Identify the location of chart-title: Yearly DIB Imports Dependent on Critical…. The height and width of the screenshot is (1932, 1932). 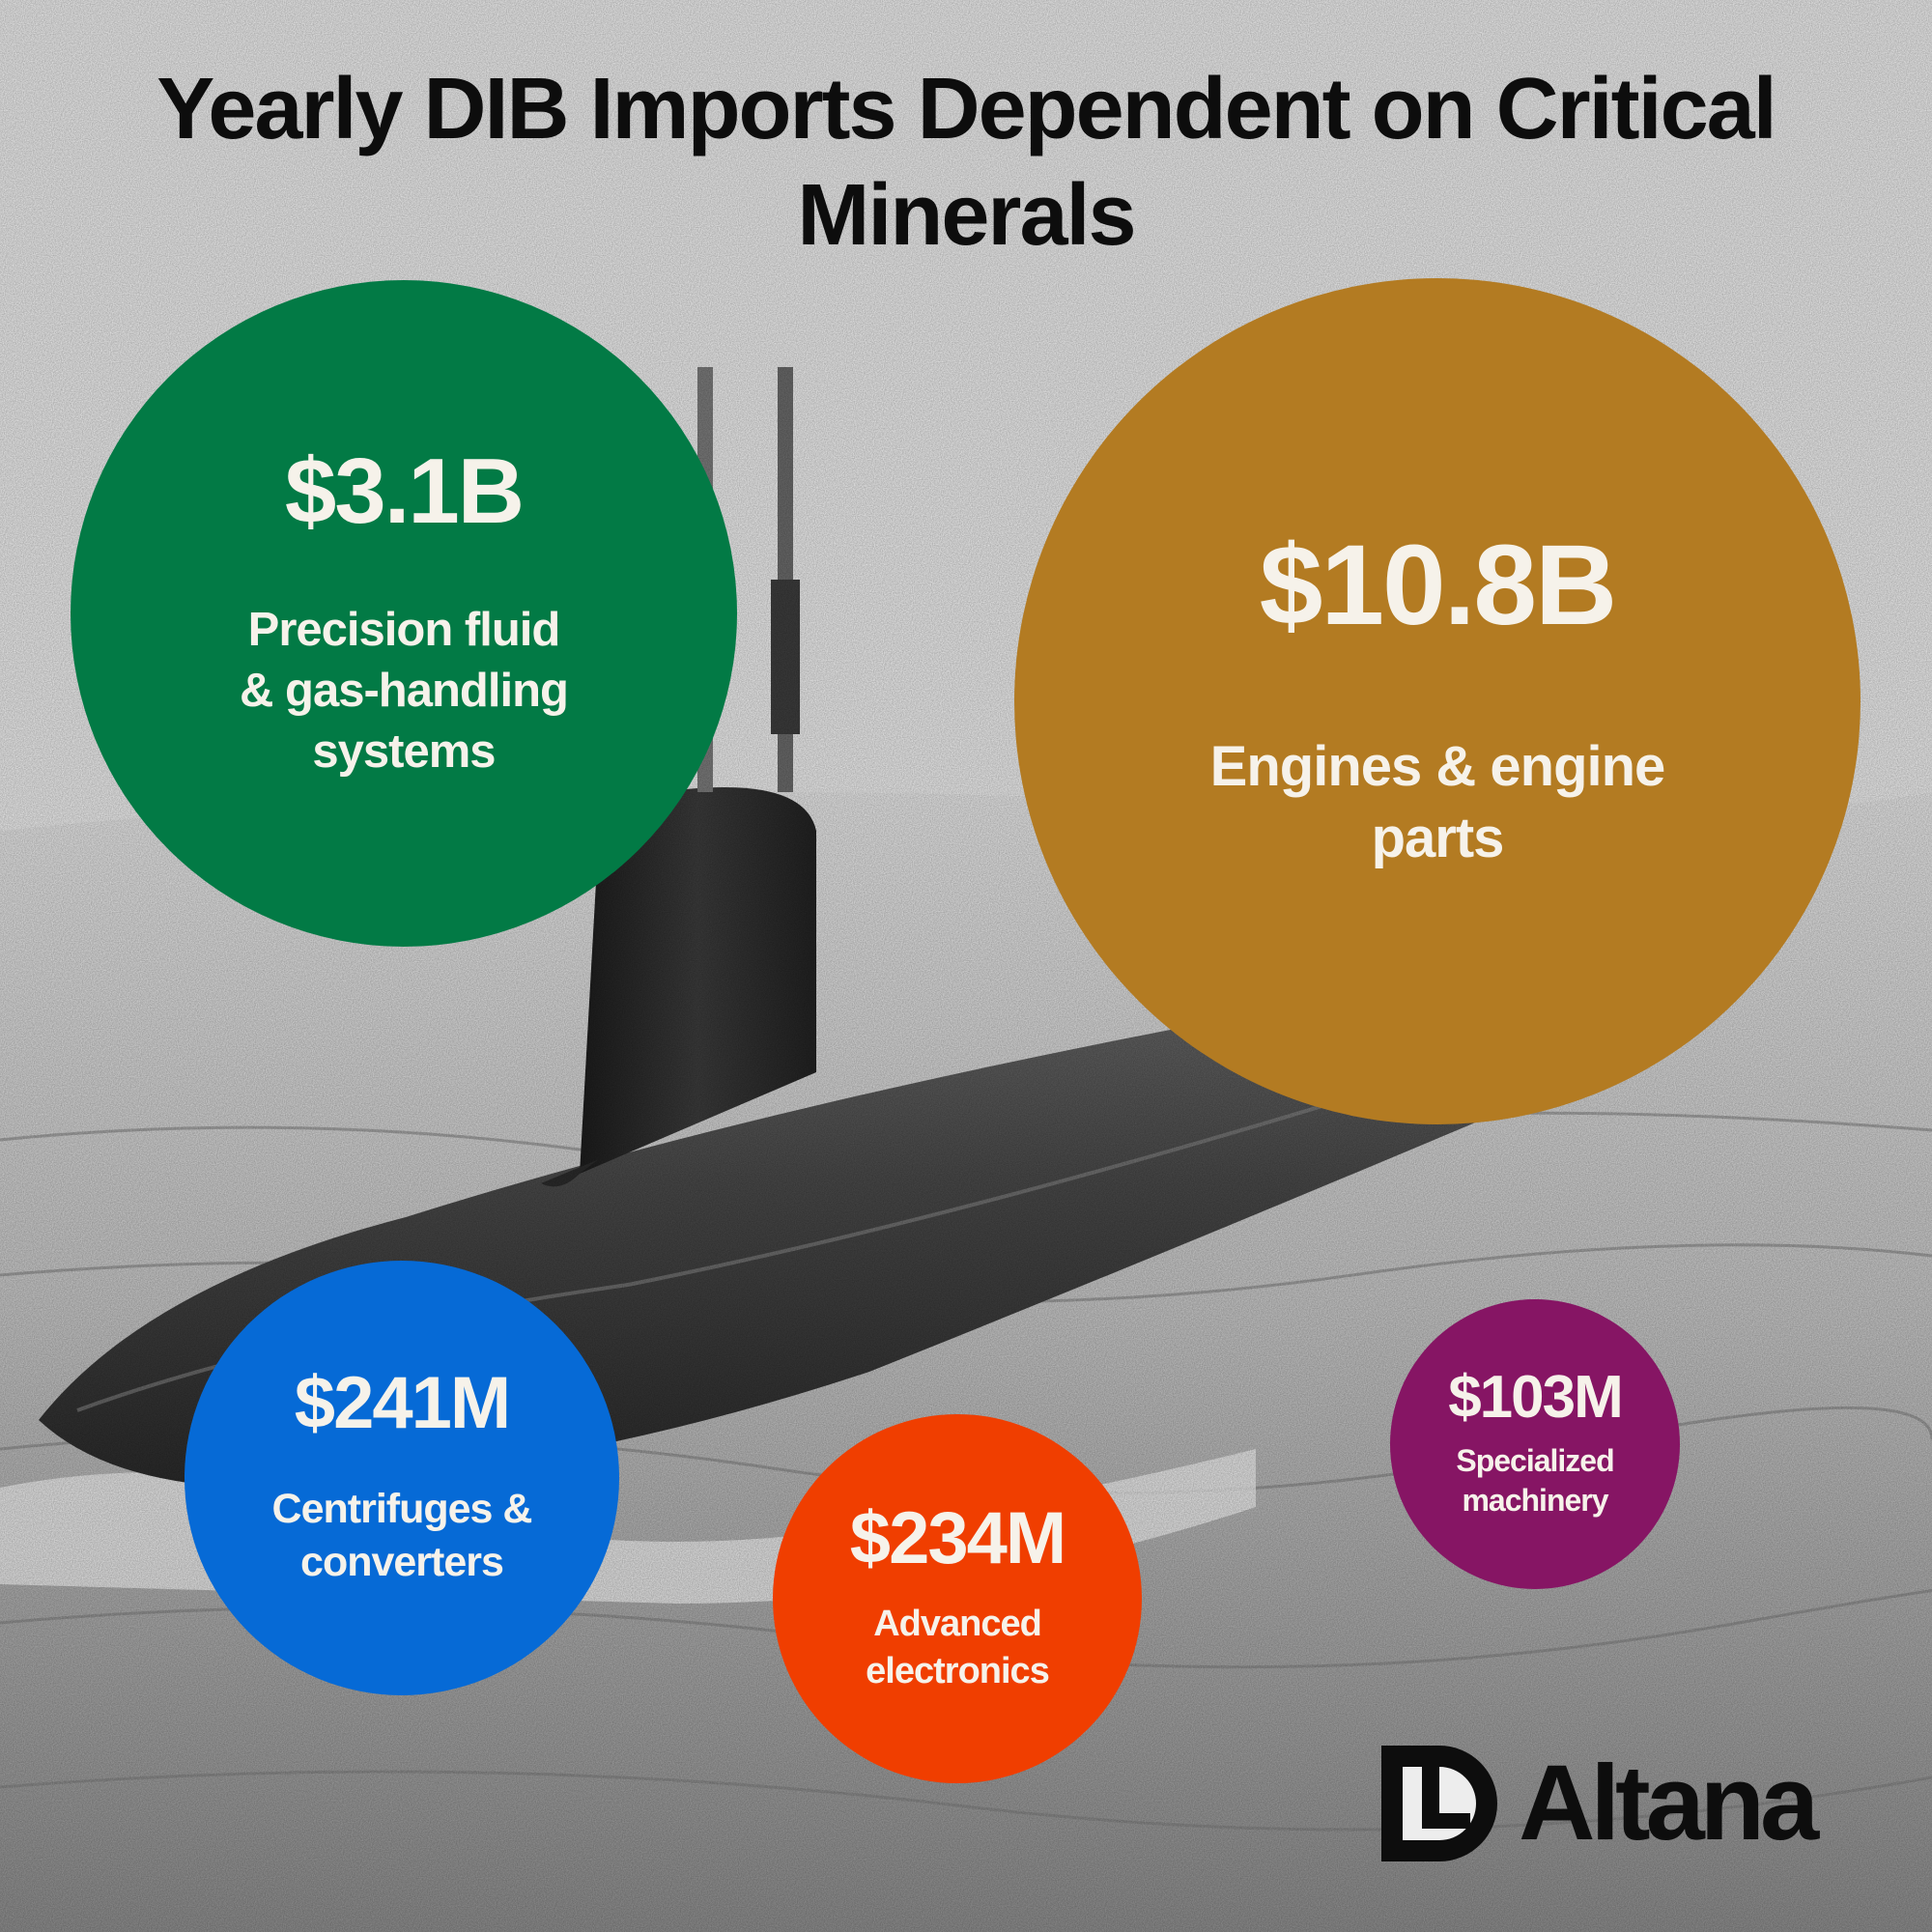
(966, 162).